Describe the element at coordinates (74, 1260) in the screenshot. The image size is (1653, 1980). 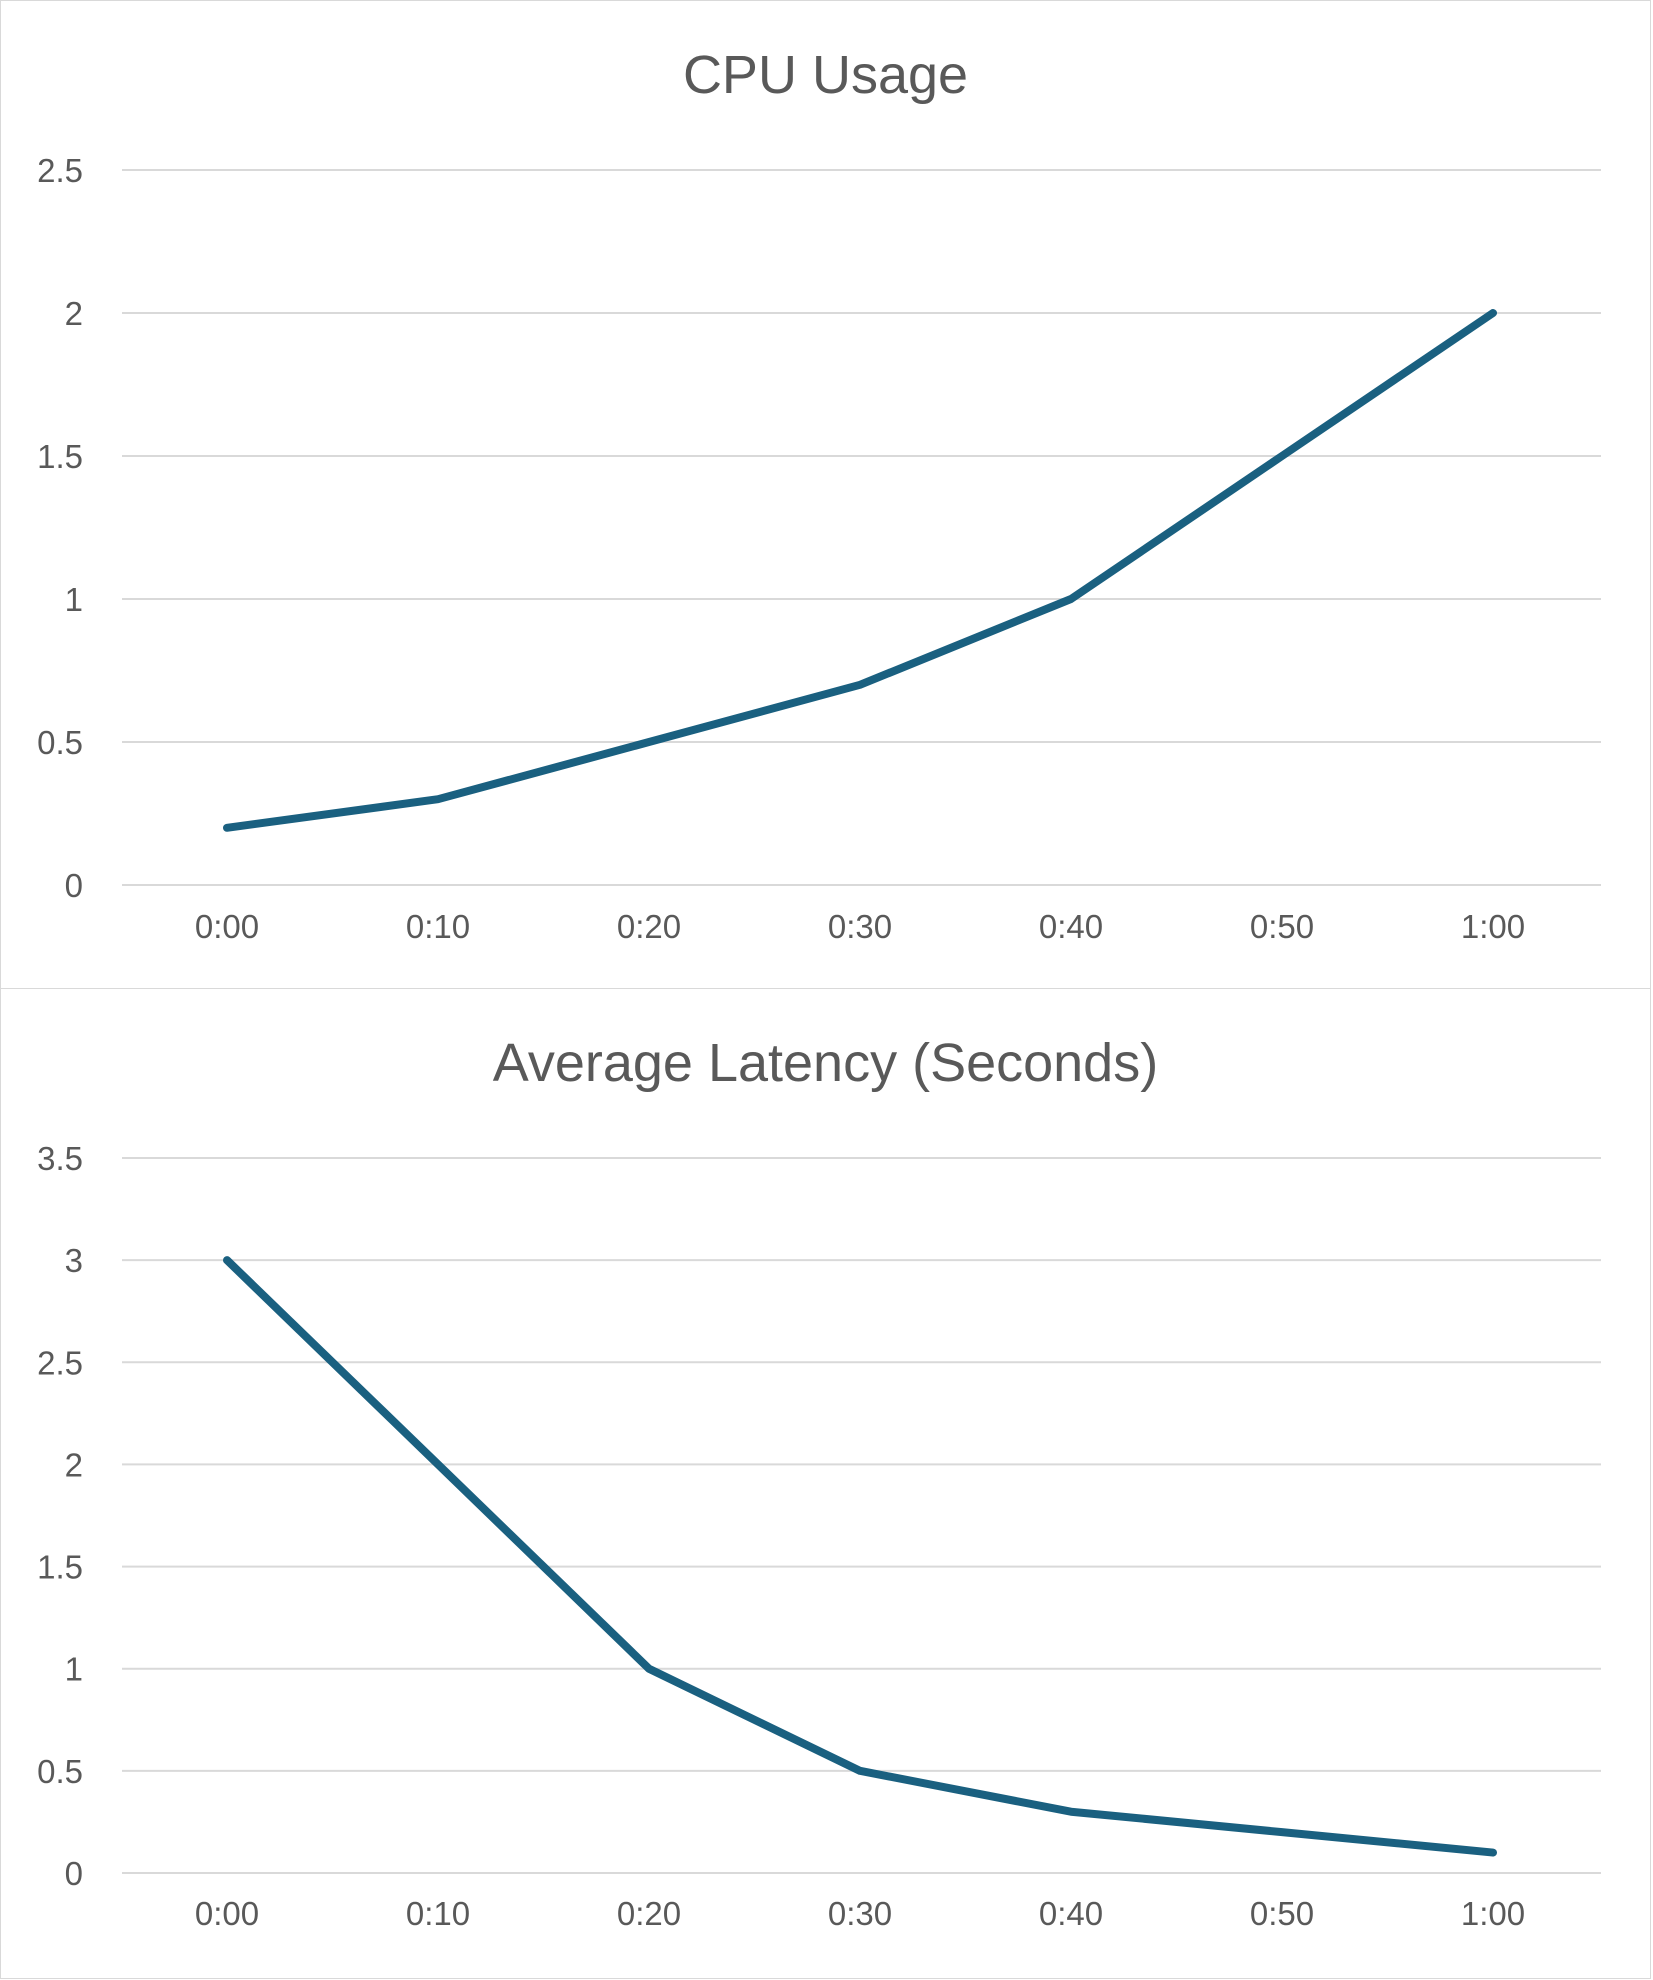
I see `y-tick-label: 3` at that location.